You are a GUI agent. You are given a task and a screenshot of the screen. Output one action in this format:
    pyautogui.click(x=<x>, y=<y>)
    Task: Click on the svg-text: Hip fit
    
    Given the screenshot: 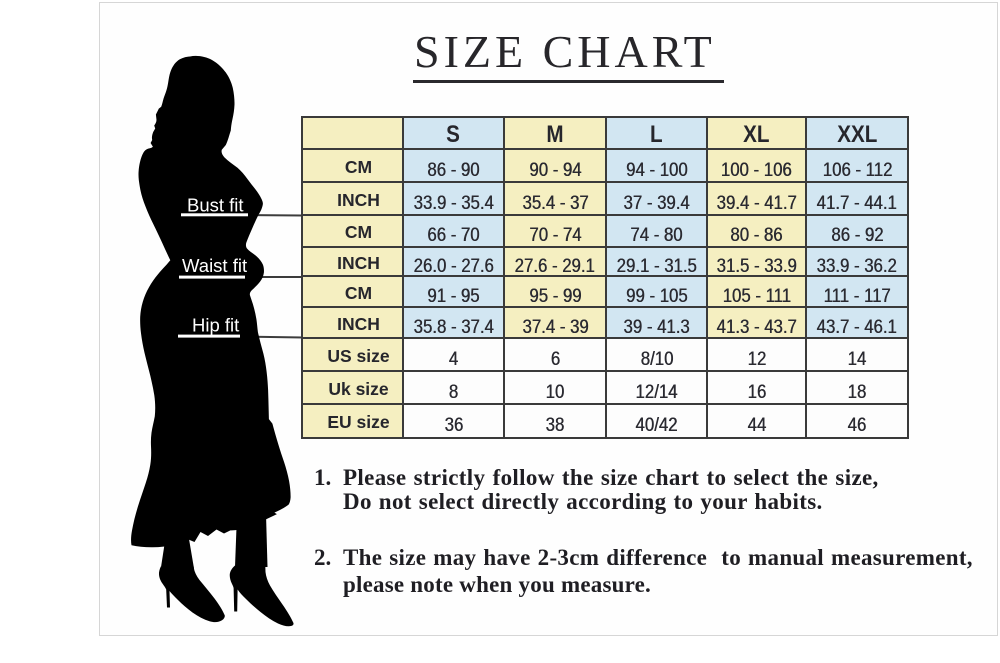 What is the action you would take?
    pyautogui.click(x=215, y=324)
    